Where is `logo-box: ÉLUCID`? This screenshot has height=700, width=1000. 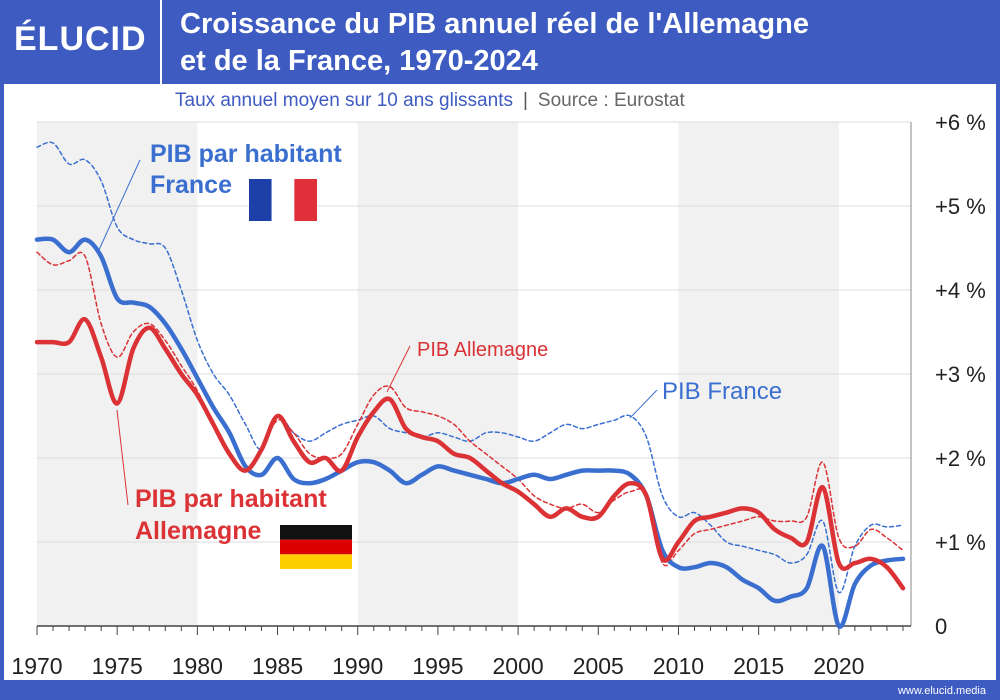 logo-box: ÉLUCID is located at coordinates (81, 42).